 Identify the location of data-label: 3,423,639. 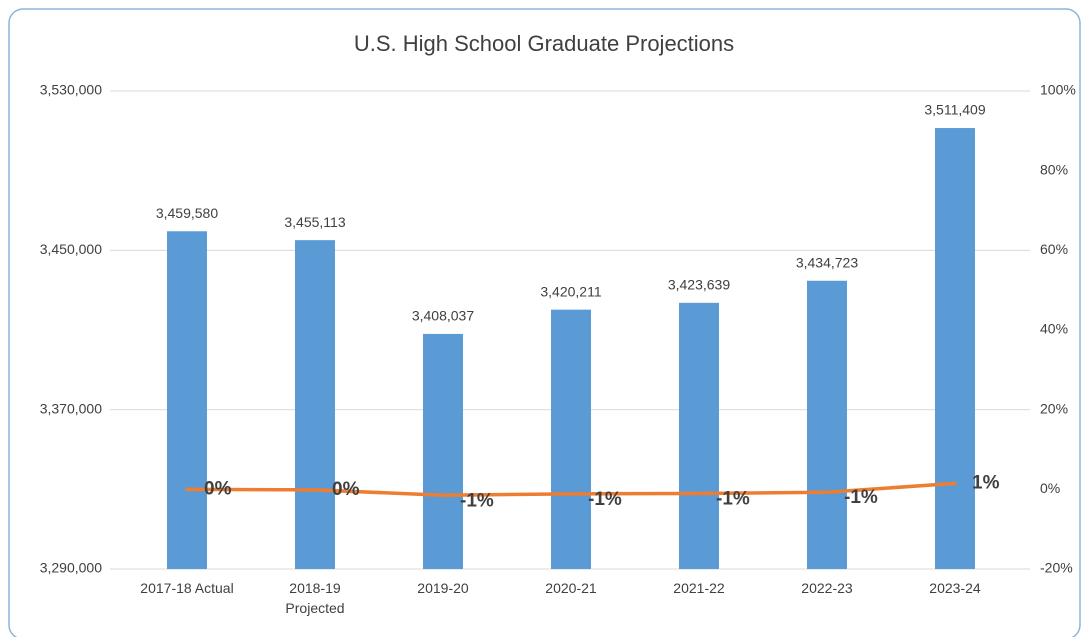
(699, 285).